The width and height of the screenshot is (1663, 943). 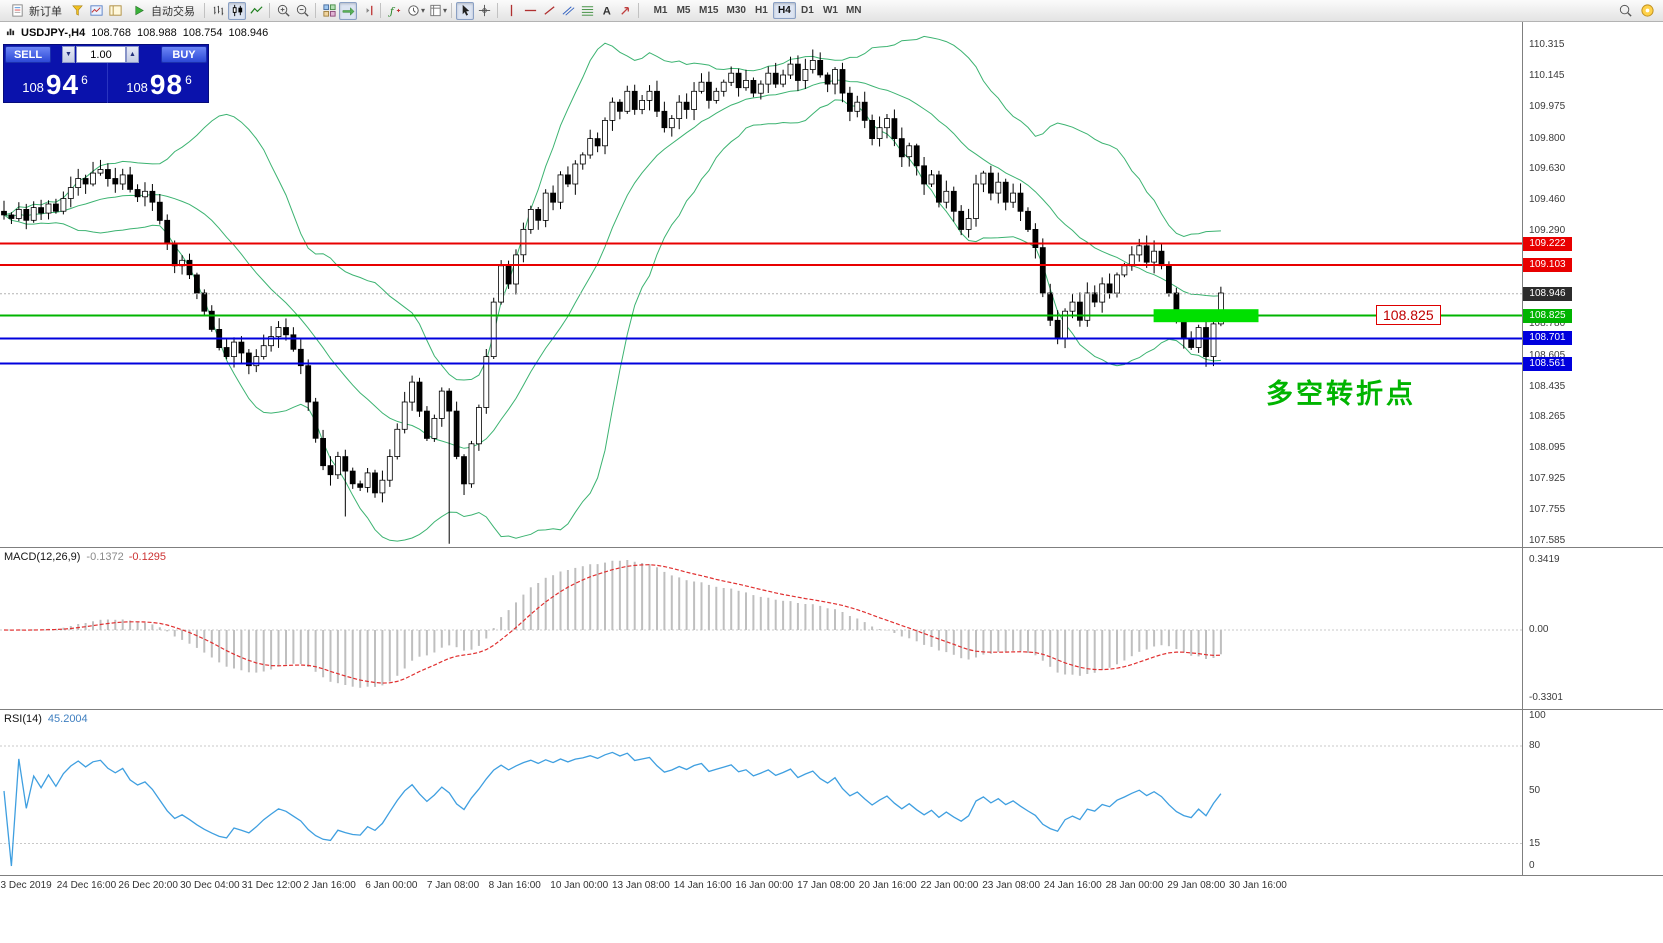 What do you see at coordinates (173, 11) in the screenshot?
I see `autotrading-label: 自动交易` at bounding box center [173, 11].